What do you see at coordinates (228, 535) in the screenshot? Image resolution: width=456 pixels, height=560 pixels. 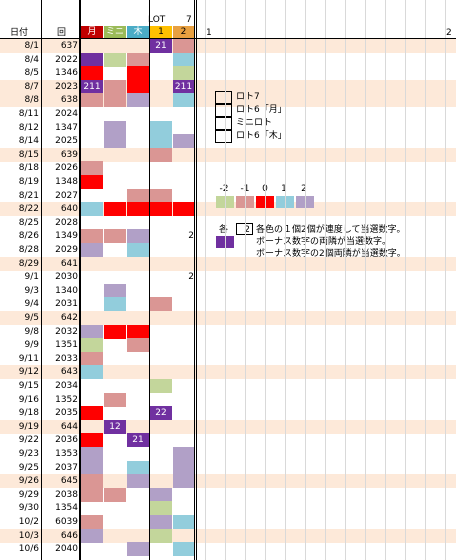 I see `table-row: 10/3 646` at bounding box center [228, 535].